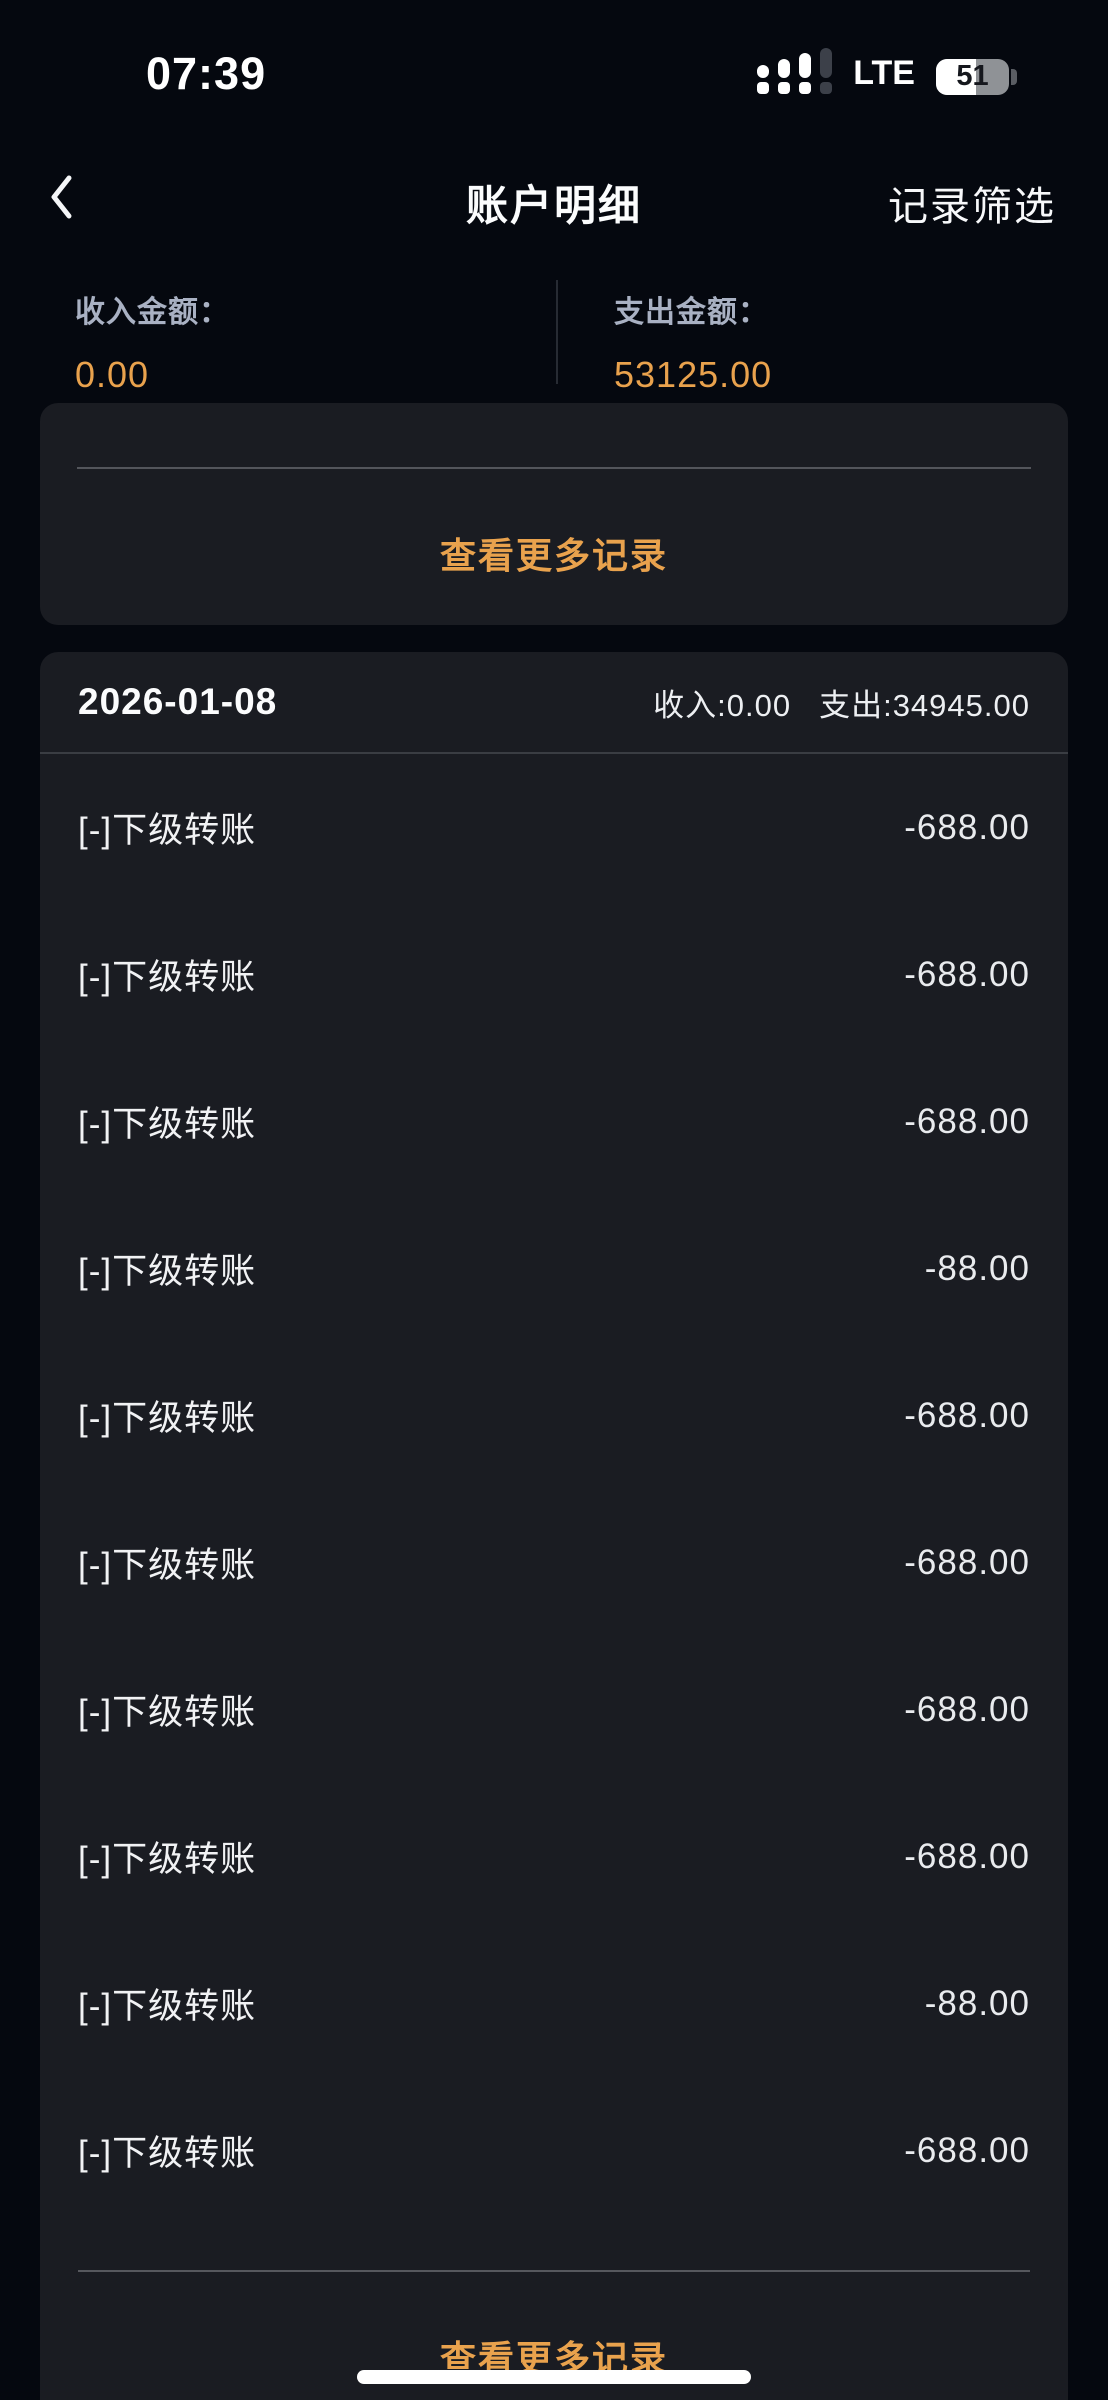  I want to click on page-title: 账户明细, so click(553, 205).